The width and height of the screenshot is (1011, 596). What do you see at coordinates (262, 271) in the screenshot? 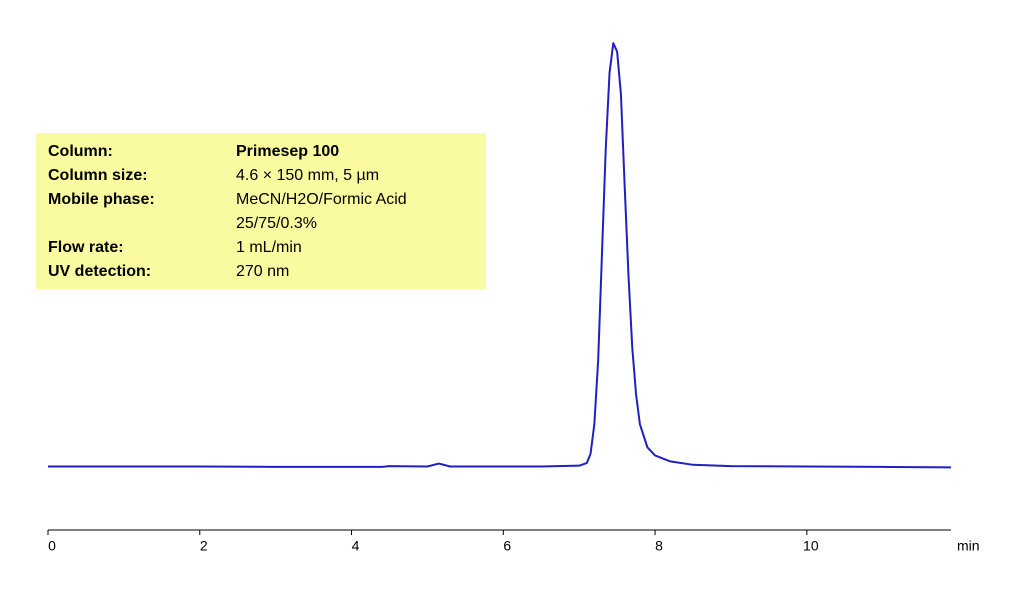
I see `info-value: 270 nm` at bounding box center [262, 271].